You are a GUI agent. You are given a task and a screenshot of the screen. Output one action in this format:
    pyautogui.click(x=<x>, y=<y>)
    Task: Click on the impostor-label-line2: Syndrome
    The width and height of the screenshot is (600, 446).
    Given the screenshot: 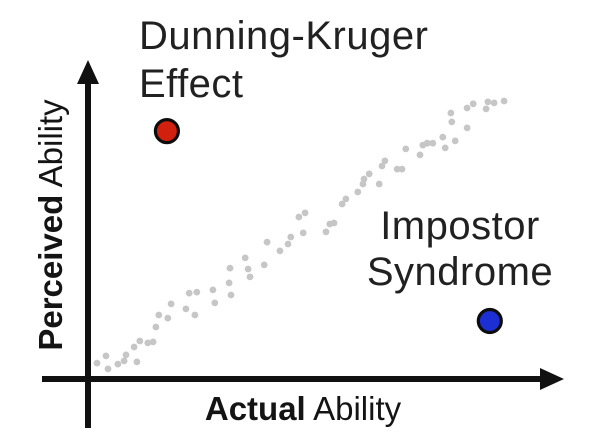 What is the action you would take?
    pyautogui.click(x=460, y=272)
    